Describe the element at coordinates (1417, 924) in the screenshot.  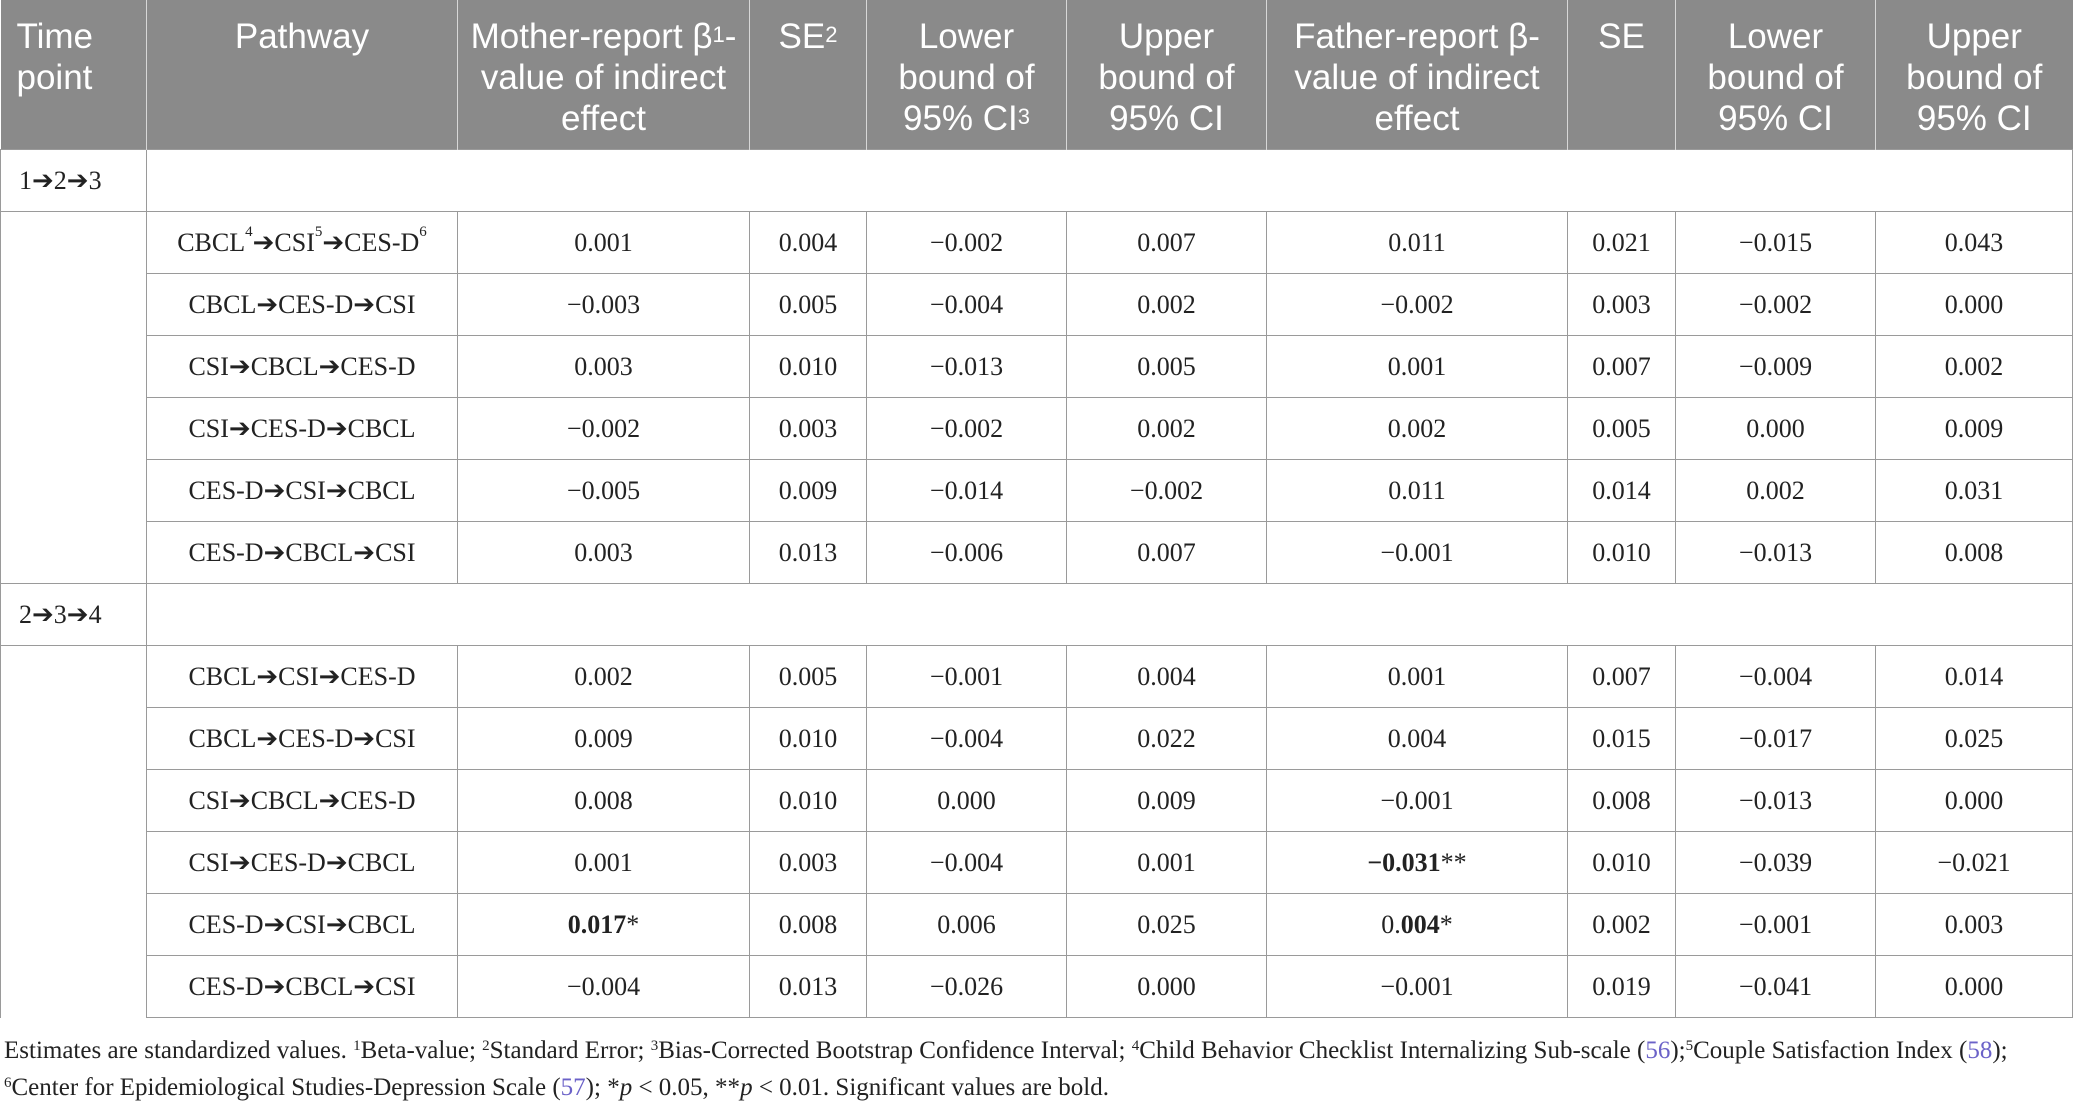
I see `father-beta-cell-significant: 0.004*` at that location.